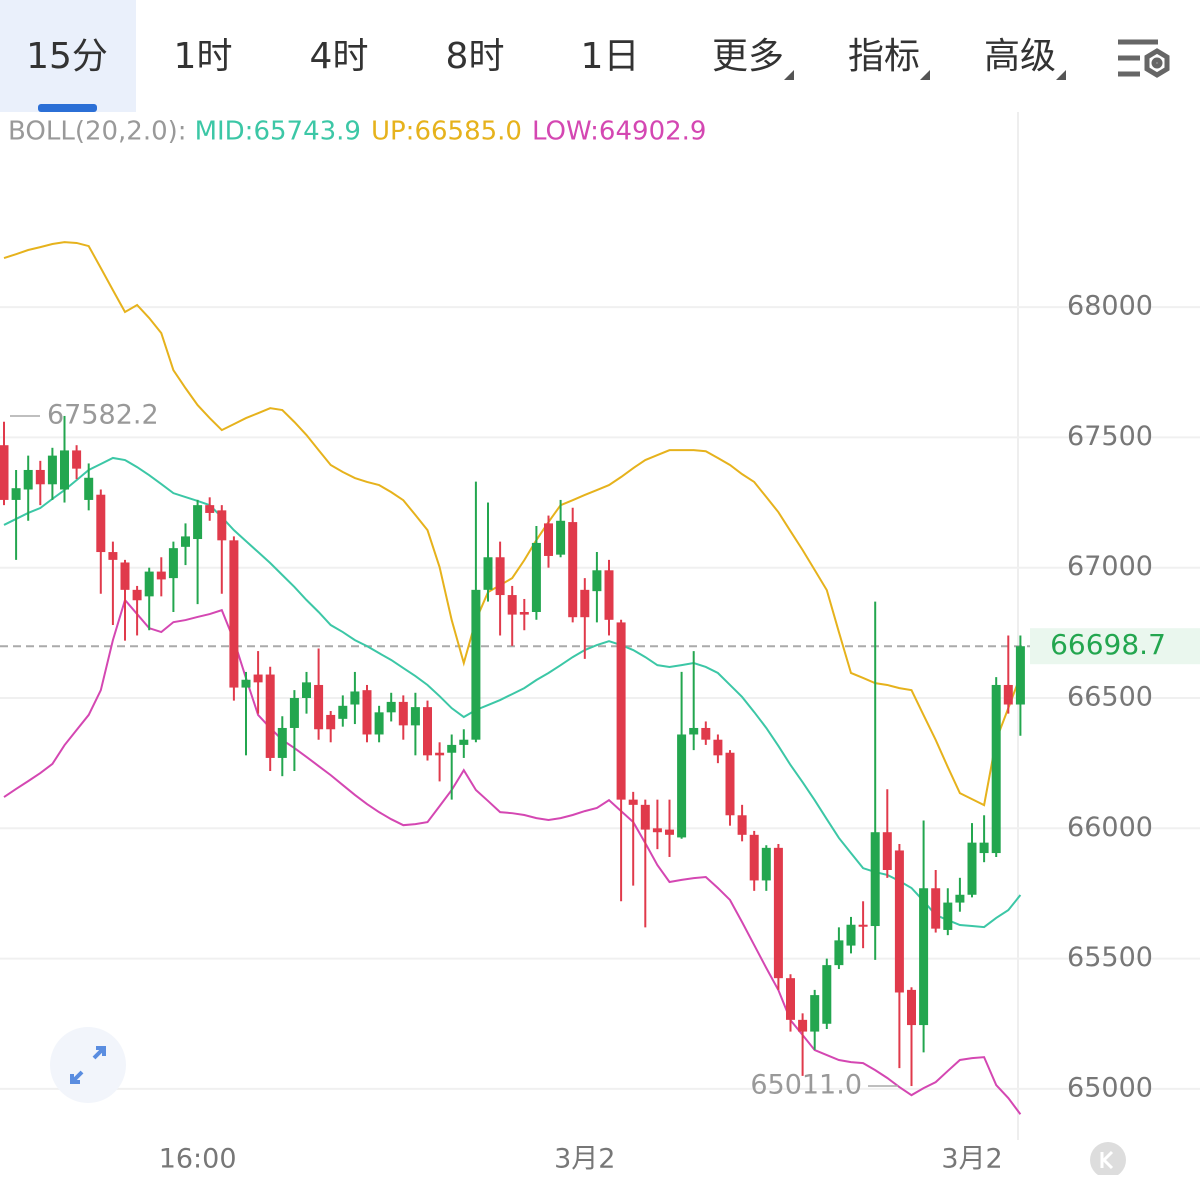 This screenshot has height=1179, width=1200. I want to click on indicator-value: MID:65743.9, so click(278, 132).